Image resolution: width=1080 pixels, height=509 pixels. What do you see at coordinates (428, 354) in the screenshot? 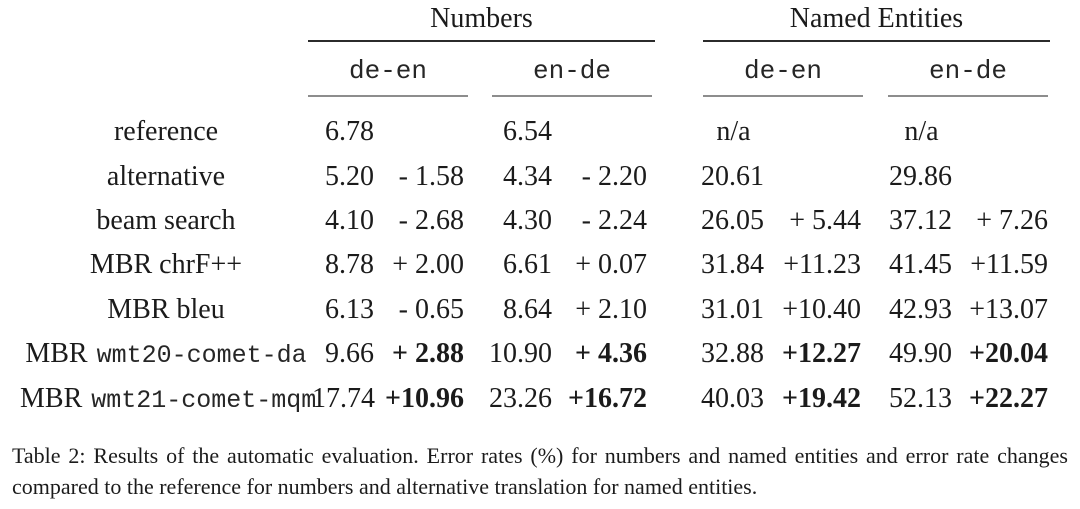
I see `cell-delta: + 2.88` at bounding box center [428, 354].